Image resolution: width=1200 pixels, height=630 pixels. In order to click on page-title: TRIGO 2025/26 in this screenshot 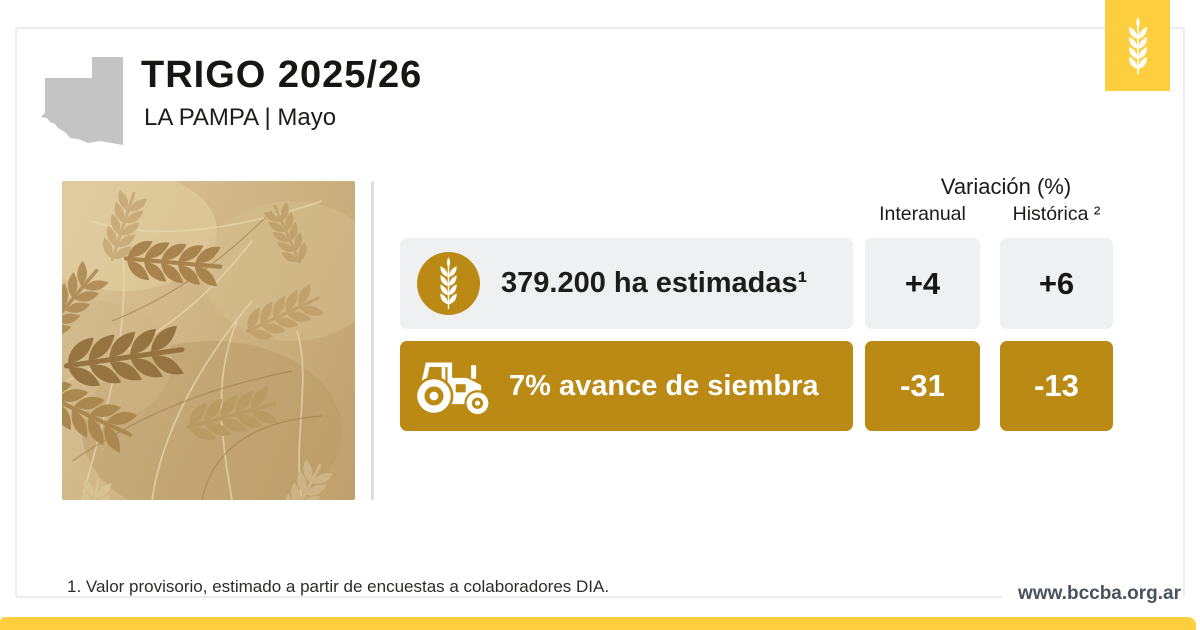, I will do `click(282, 75)`.